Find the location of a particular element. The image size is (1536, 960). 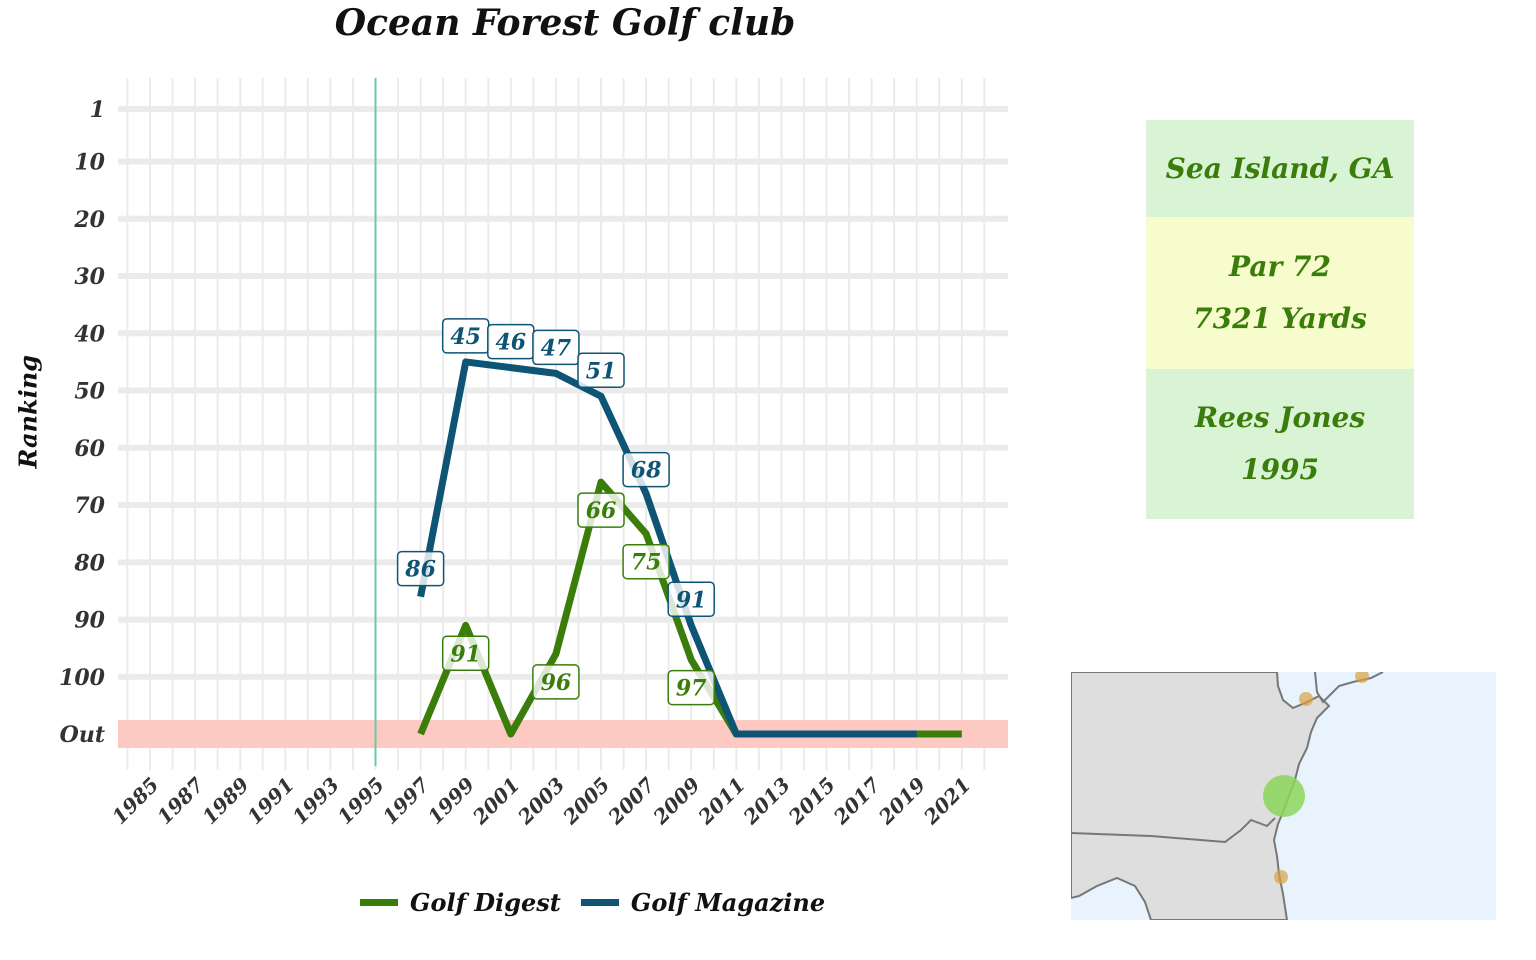

y-tick-label: 30 is located at coordinates (89, 277).